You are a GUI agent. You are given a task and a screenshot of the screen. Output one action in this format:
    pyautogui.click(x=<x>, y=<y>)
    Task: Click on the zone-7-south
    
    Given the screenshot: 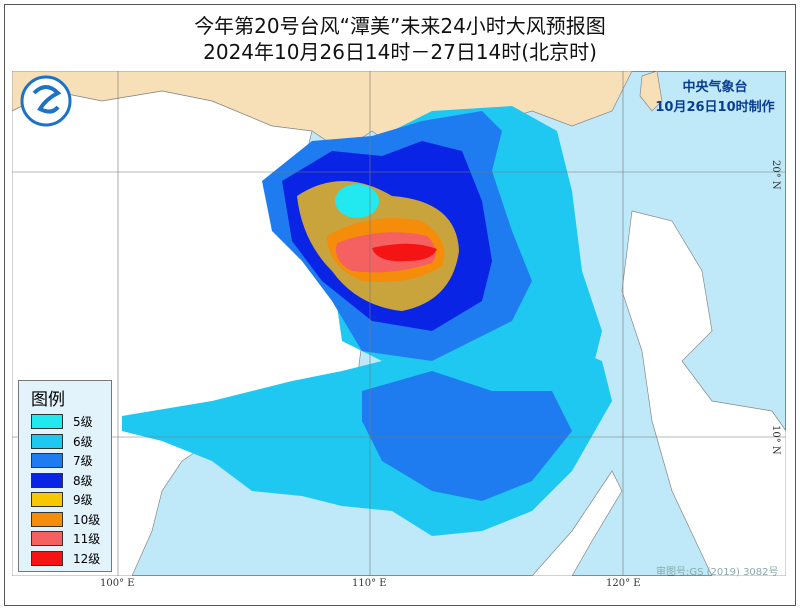 What is the action you would take?
    pyautogui.click(x=467, y=436)
    